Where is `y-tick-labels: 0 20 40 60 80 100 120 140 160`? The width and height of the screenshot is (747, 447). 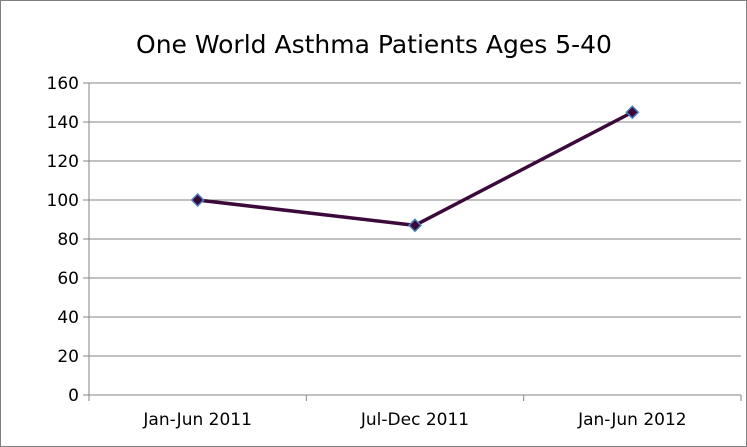
y-tick-labels: 0 20 40 60 80 100 120 140 160 is located at coordinates (63, 240).